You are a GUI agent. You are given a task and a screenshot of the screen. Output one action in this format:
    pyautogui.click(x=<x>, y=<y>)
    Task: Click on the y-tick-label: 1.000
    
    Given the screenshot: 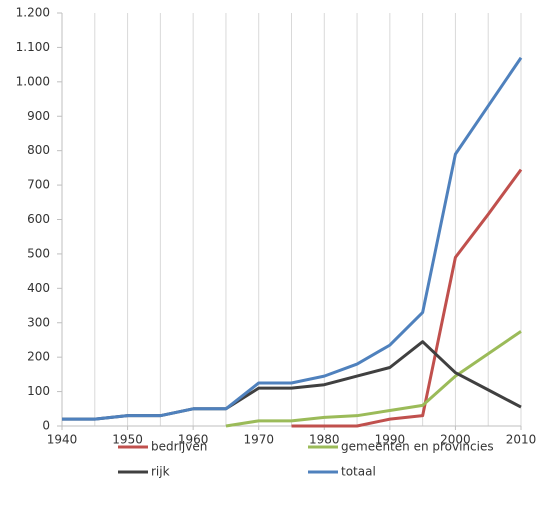 What is the action you would take?
    pyautogui.click(x=33, y=81)
    